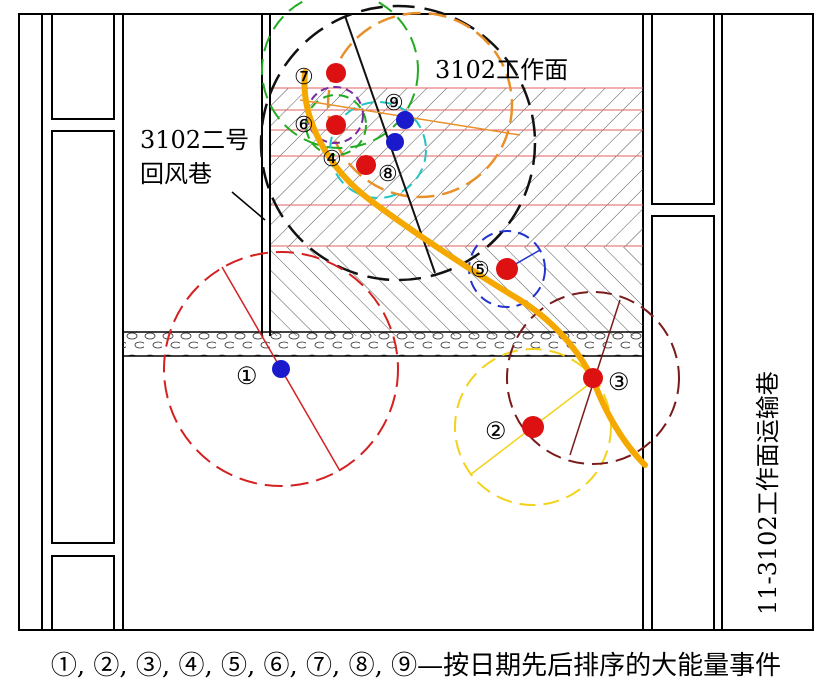 The image size is (832, 695). What do you see at coordinates (247, 376) in the screenshot?
I see `event-1-mark: ①` at bounding box center [247, 376].